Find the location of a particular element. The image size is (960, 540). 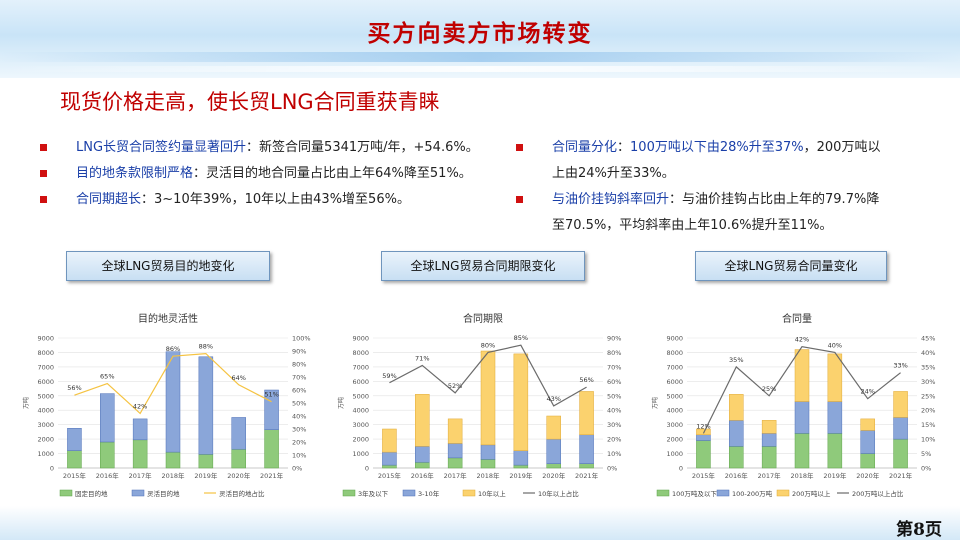

x-tick-label: 2016年 is located at coordinates (108, 475).